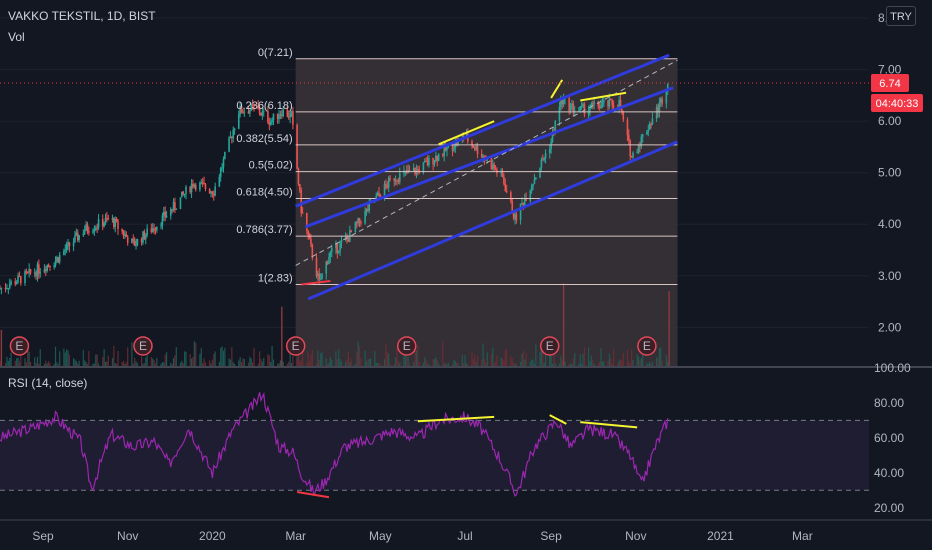  I want to click on fib-label-5: 0.786(3.77), so click(264, 230).